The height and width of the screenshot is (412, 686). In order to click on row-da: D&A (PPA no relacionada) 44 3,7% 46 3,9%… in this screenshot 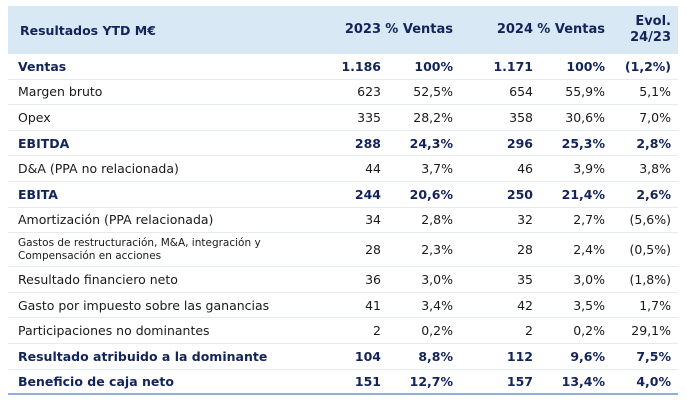, I will do `click(343, 169)`.